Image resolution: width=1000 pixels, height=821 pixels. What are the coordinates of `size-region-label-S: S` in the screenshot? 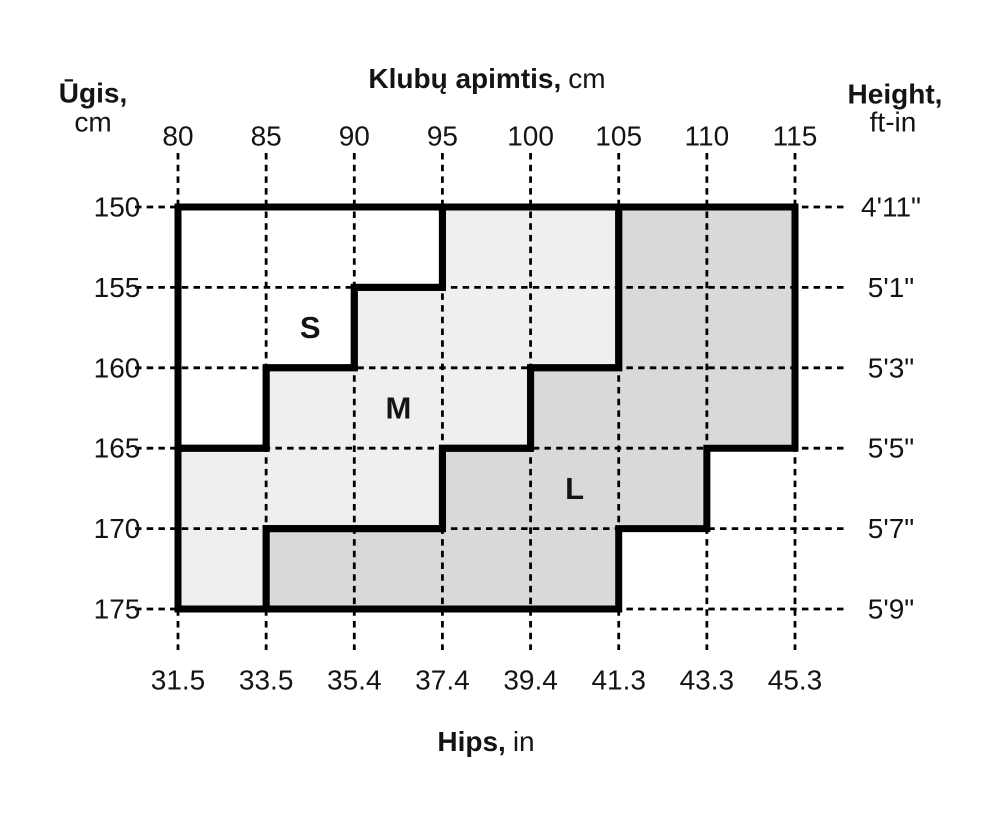 It's located at (310, 327).